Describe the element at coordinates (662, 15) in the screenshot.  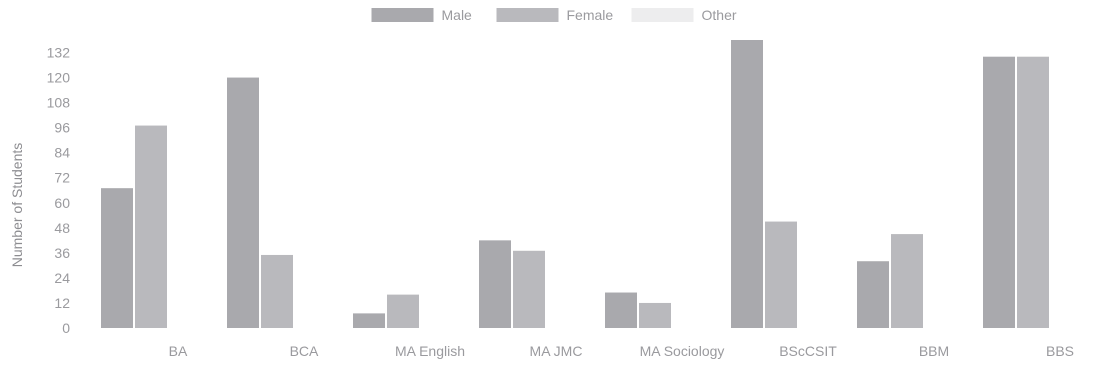
I see `legend-swatch-other` at that location.